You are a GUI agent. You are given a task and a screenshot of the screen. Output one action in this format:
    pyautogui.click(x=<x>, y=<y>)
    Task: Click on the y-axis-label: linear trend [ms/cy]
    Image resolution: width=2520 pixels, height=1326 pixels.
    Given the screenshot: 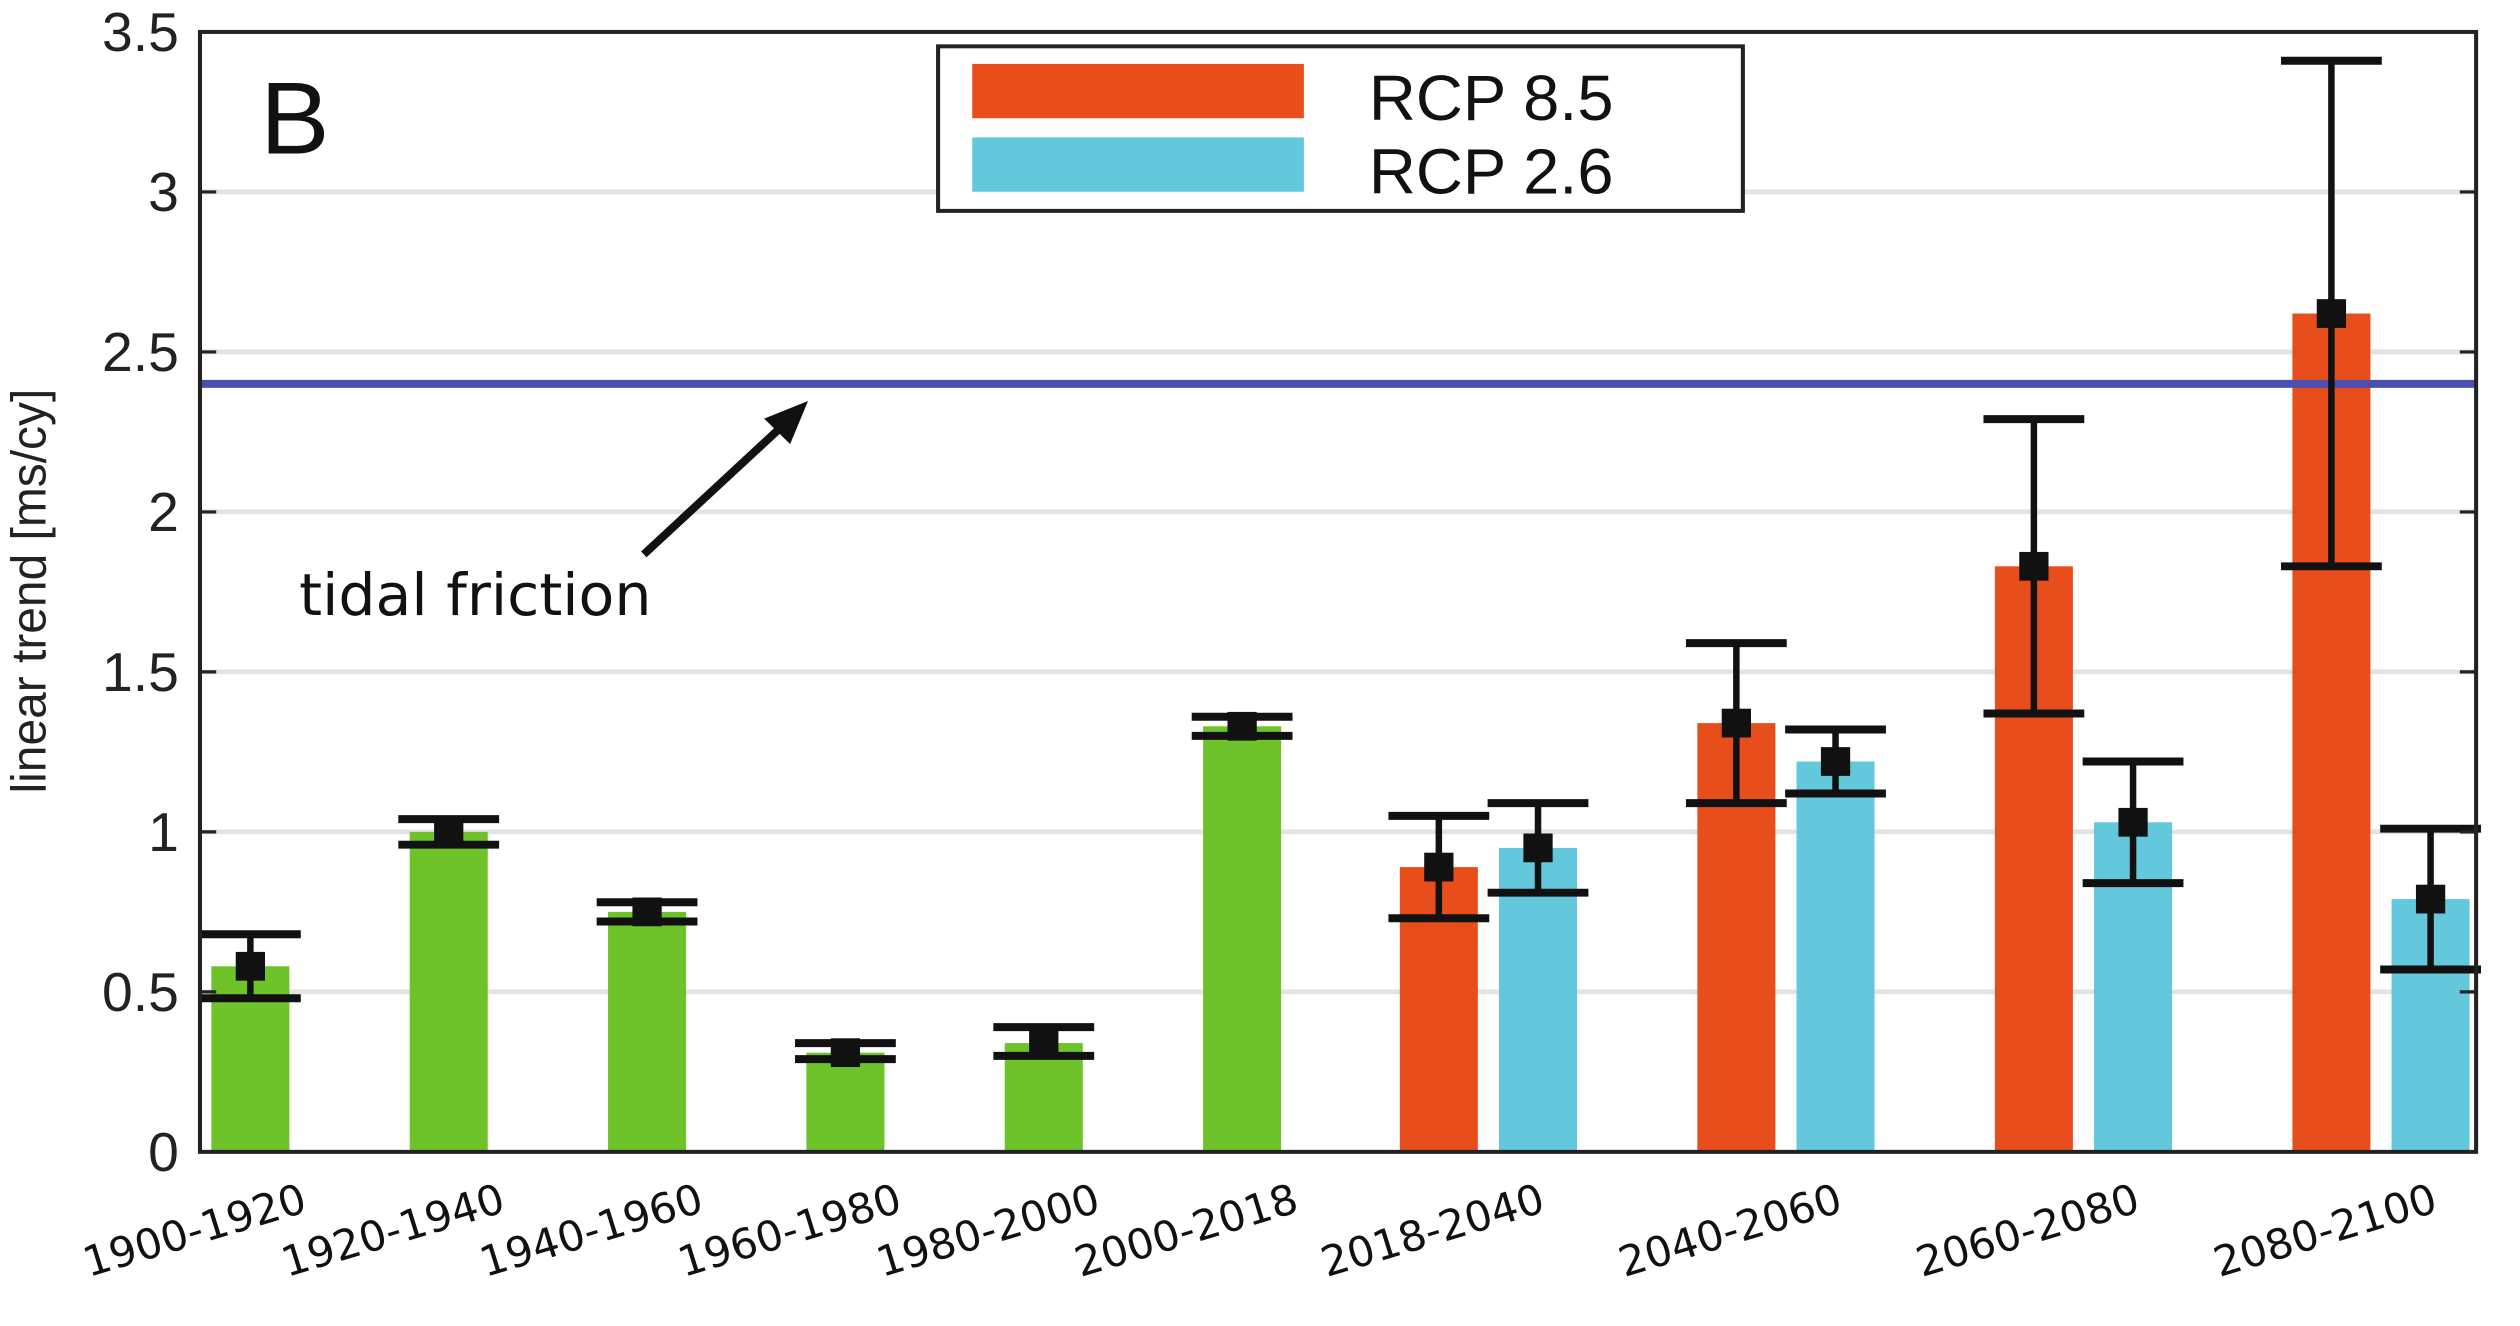 What is the action you would take?
    pyautogui.click(x=29, y=591)
    